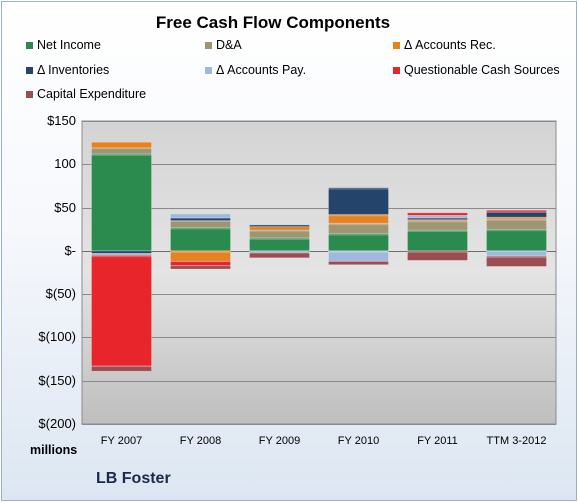  What do you see at coordinates (92, 94) in the screenshot?
I see `legend-label: Capital Expenditure` at bounding box center [92, 94].